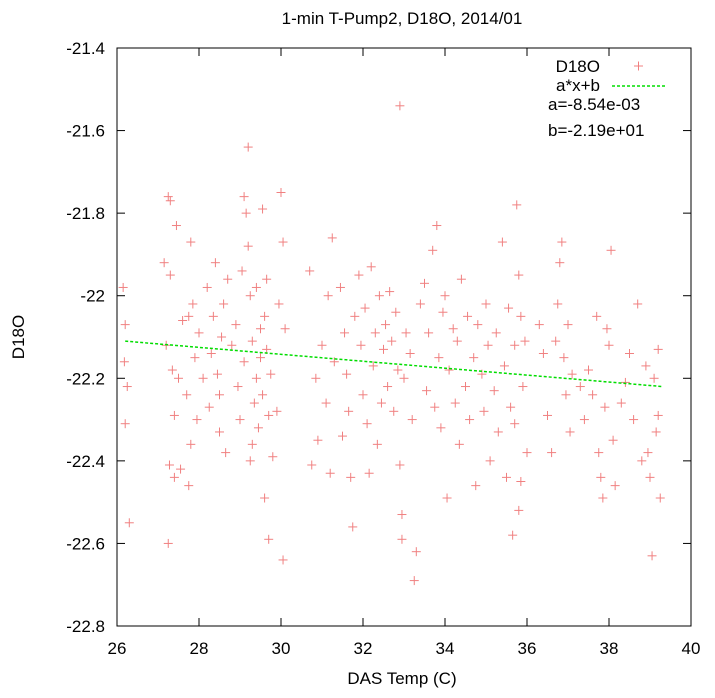 This screenshot has height=698, width=715. Describe the element at coordinates (445, 648) in the screenshot. I see `x-tick-label-4: 34` at that location.